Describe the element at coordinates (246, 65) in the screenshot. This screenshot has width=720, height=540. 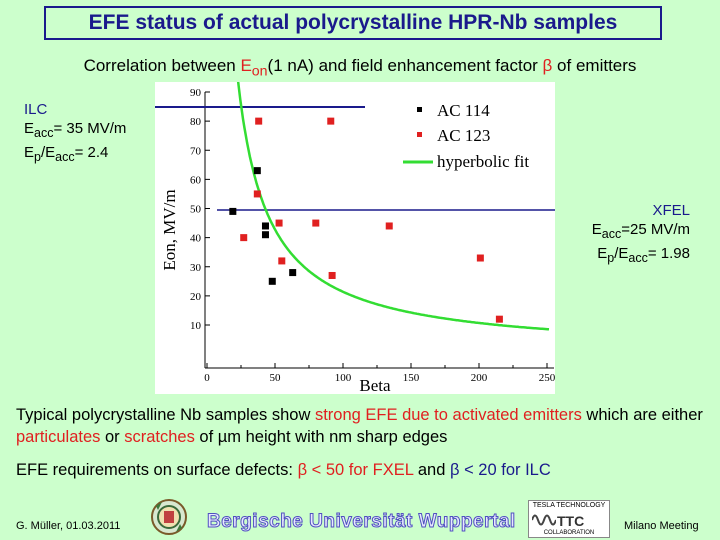
I see `subtitle-eon: E` at that location.